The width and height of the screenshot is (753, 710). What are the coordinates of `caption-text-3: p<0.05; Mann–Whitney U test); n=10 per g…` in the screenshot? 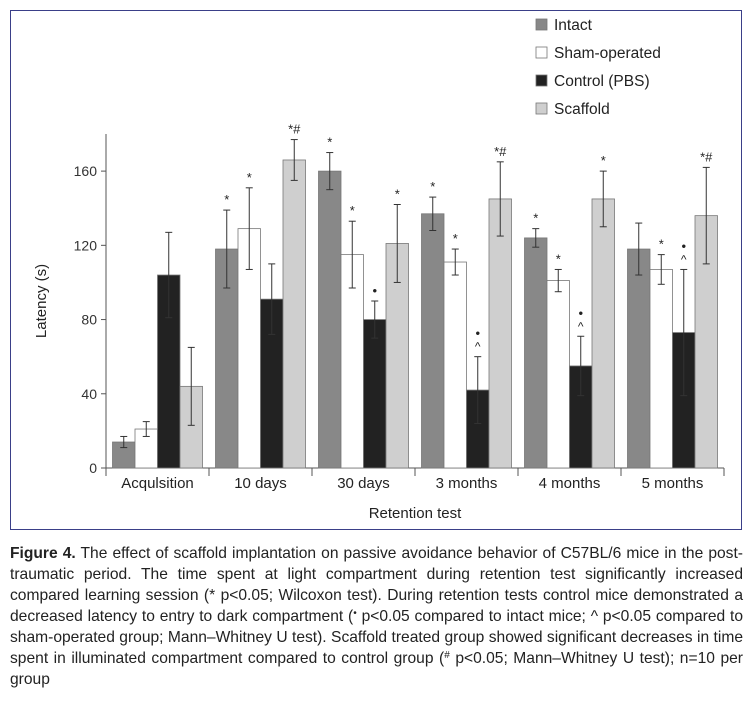 It's located at (376, 669).